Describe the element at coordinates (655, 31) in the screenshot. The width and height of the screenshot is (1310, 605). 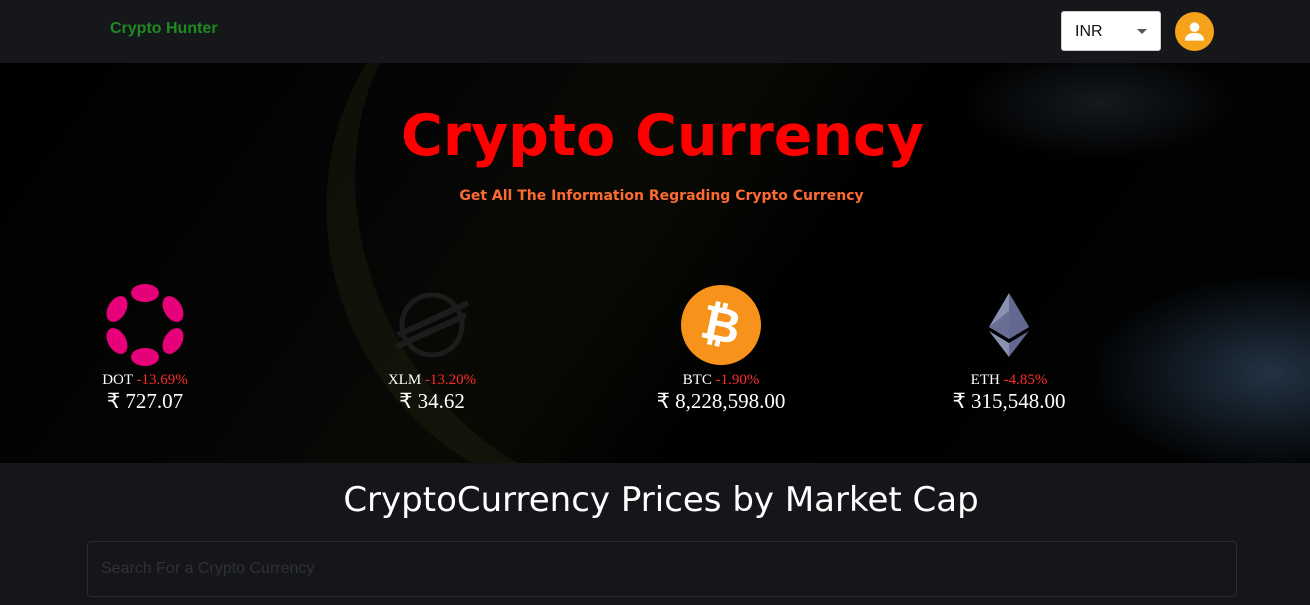
I see `app-header: Crypto Hunter INR` at that location.